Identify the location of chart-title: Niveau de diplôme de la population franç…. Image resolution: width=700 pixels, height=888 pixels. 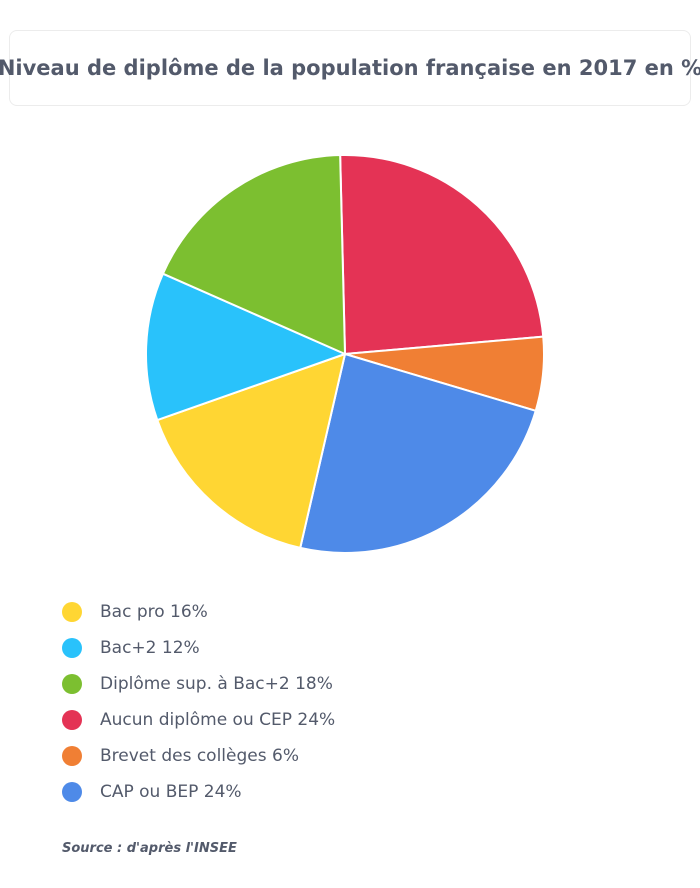
(350, 68).